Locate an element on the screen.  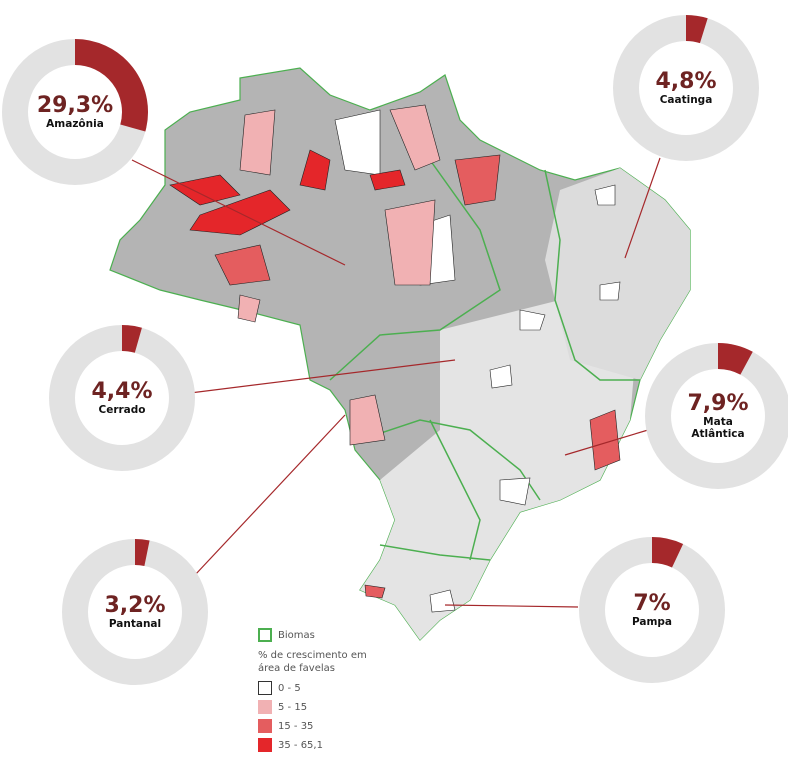
donut-label-amazonia: 29,3% Amazônia is located at coordinates (75, 112).